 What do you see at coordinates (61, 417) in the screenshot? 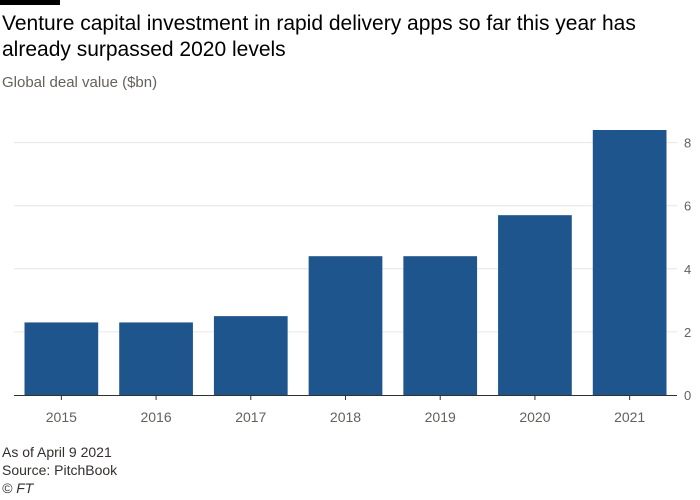
I see `x-tick-label: 2015` at bounding box center [61, 417].